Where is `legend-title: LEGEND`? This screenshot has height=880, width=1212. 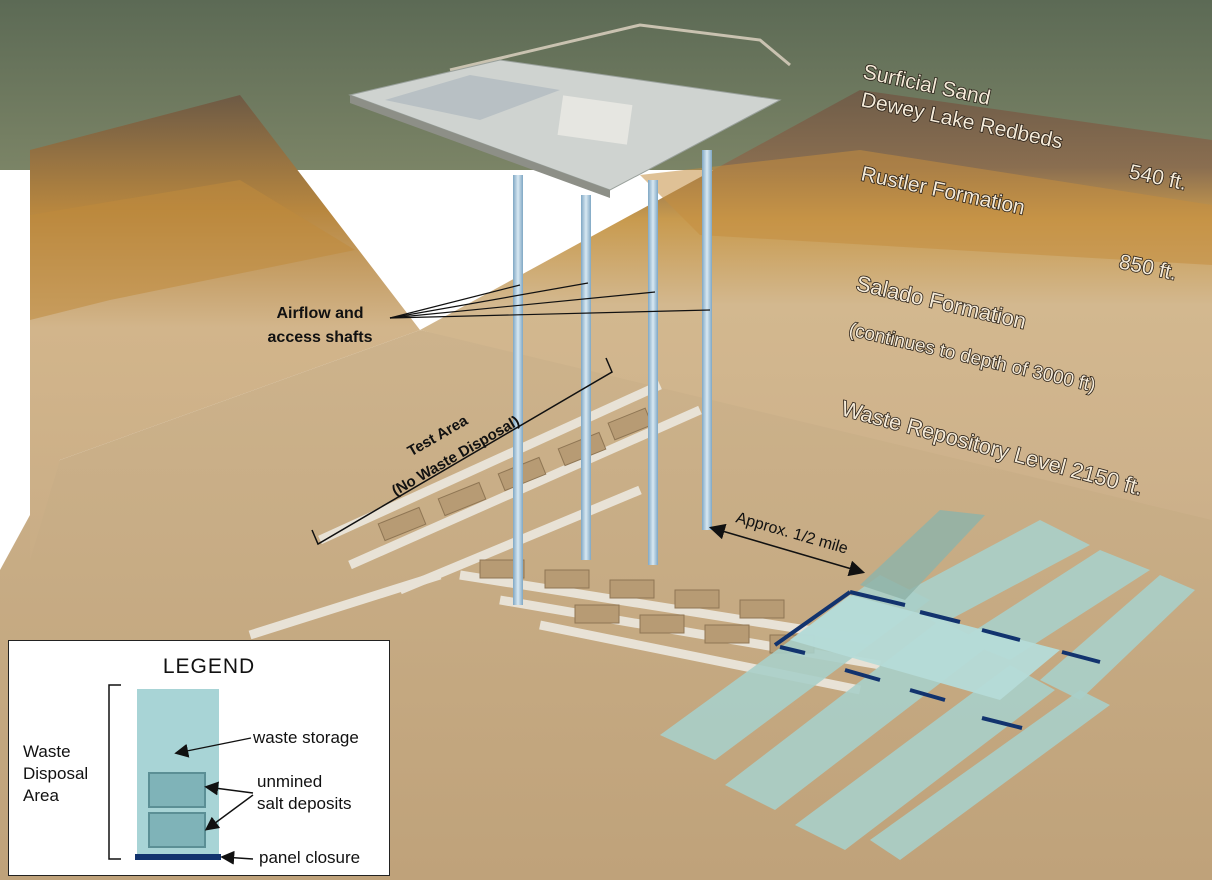 legend-title: LEGEND is located at coordinates (209, 667).